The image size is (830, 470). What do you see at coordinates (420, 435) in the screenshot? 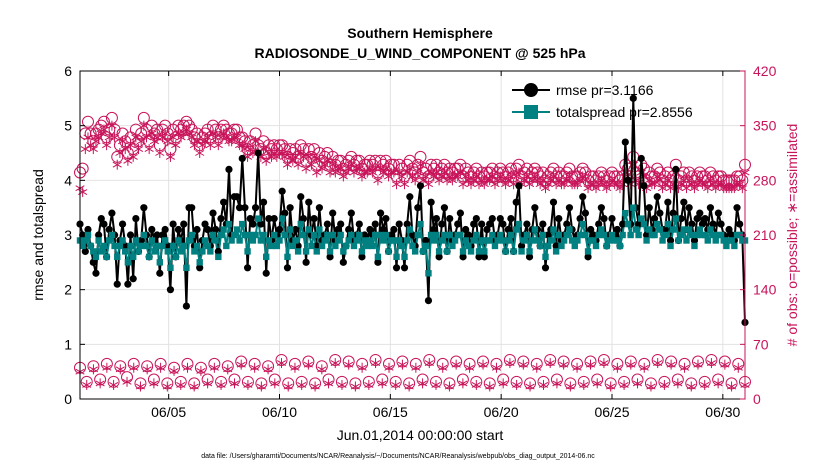
I see `x-axis-label: Jun.01,2014 00:00:00 start` at bounding box center [420, 435].